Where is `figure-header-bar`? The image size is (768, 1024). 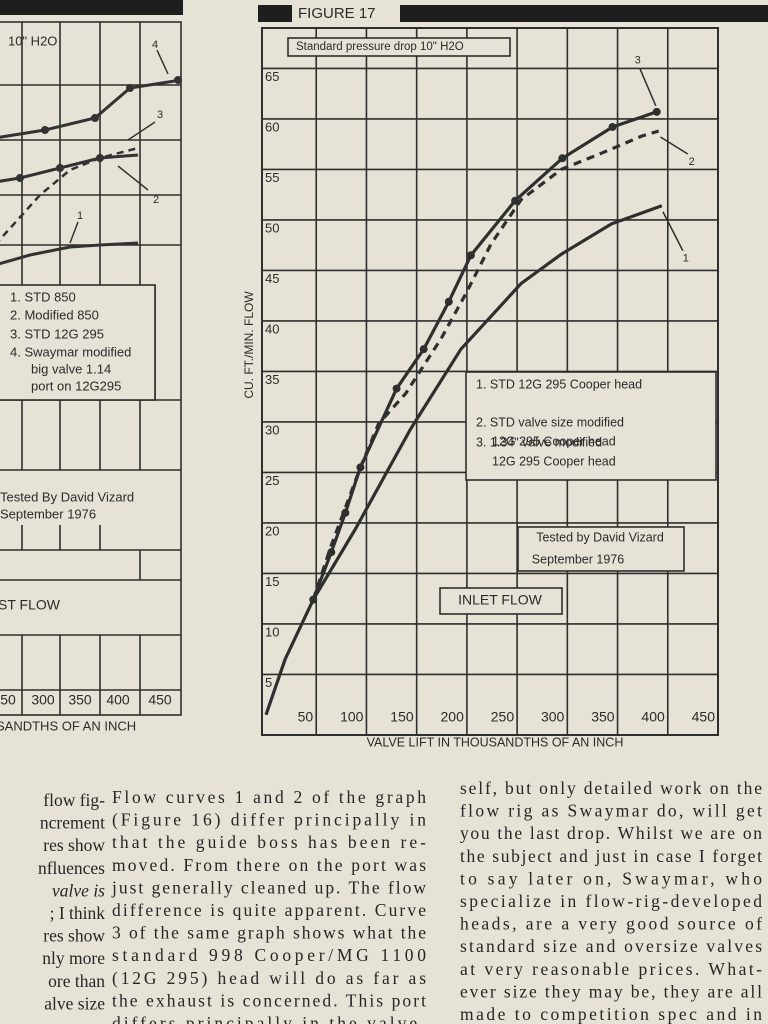 figure-header-bar is located at coordinates (584, 13).